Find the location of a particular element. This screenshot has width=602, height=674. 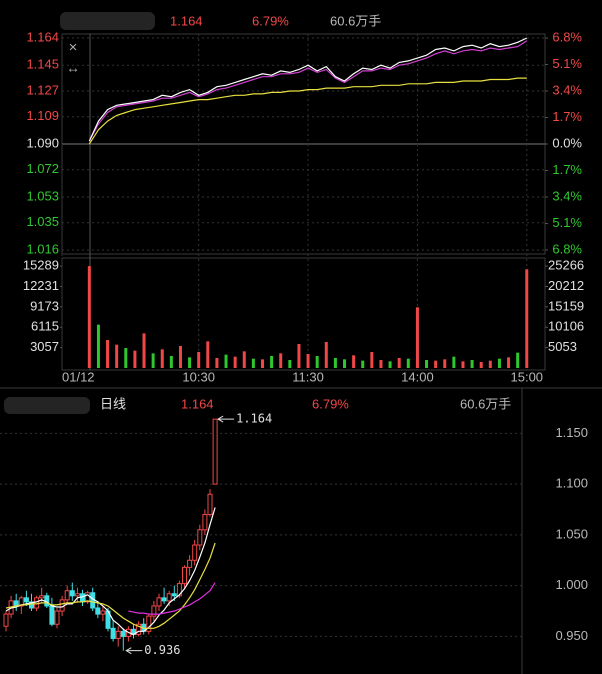

y-tick-label: 1.050 is located at coordinates (571, 533).